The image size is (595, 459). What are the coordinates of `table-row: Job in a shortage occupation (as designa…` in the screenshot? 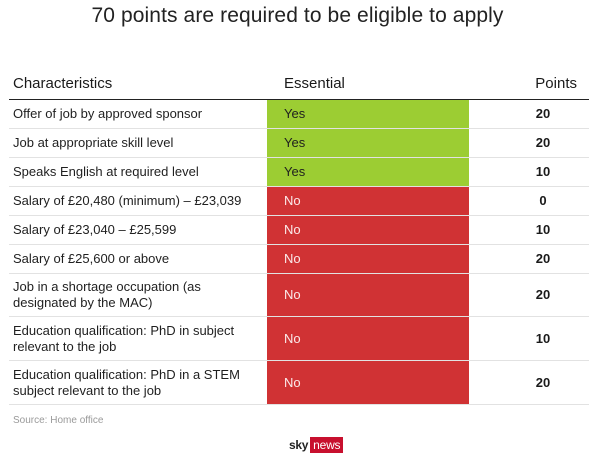 It's located at (299, 295).